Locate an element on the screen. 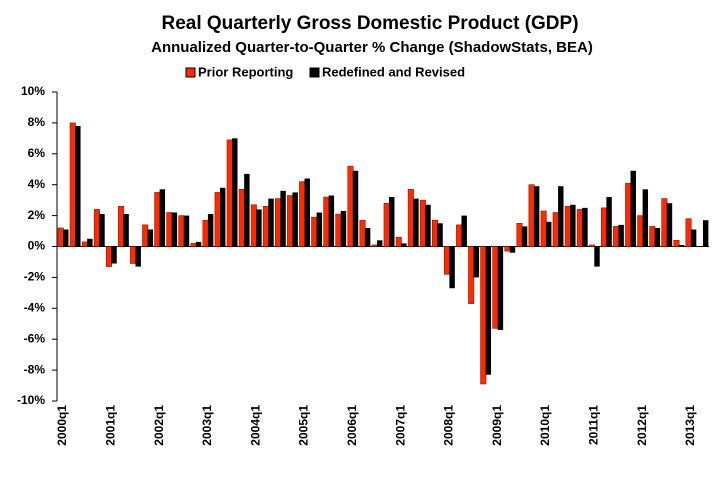 This screenshot has width=721, height=479. y-tick-label: -6% is located at coordinates (35, 338).